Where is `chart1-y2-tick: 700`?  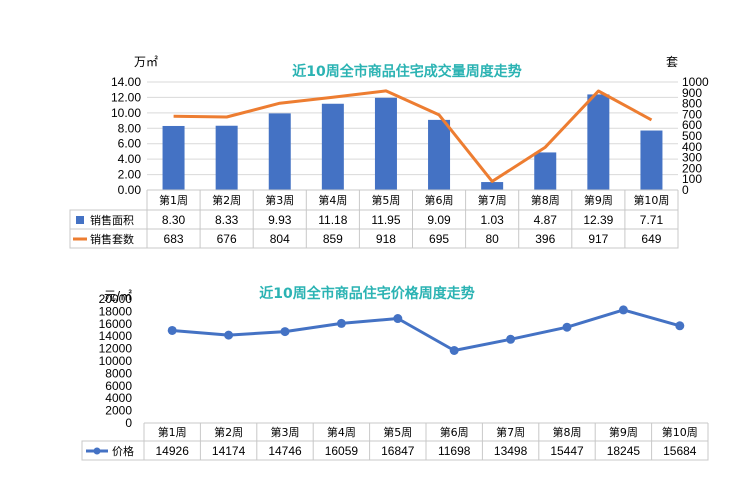
chart1-y2-tick: 700 is located at coordinates (692, 114).